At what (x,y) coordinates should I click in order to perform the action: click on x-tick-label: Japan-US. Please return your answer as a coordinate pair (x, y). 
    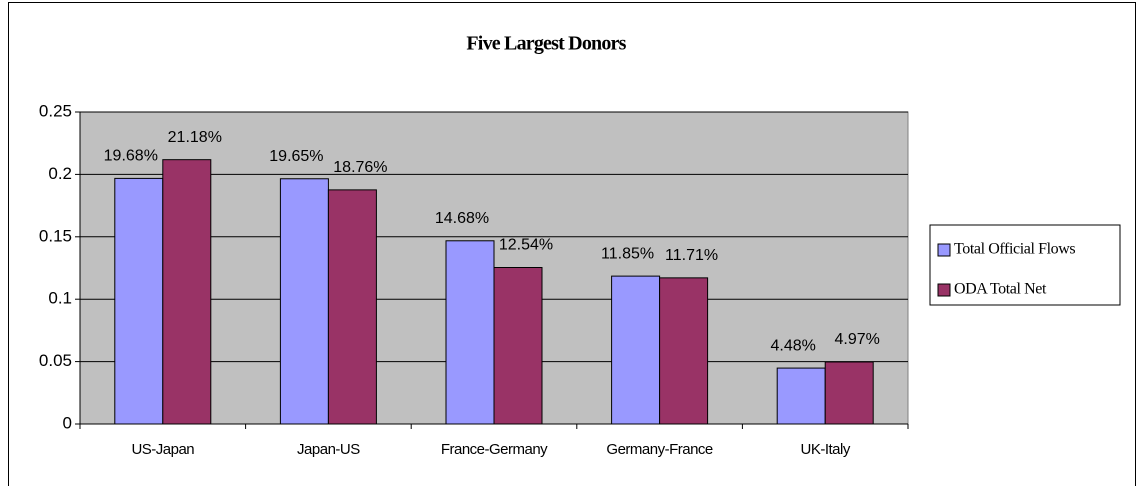
    Looking at the image, I should click on (328, 449).